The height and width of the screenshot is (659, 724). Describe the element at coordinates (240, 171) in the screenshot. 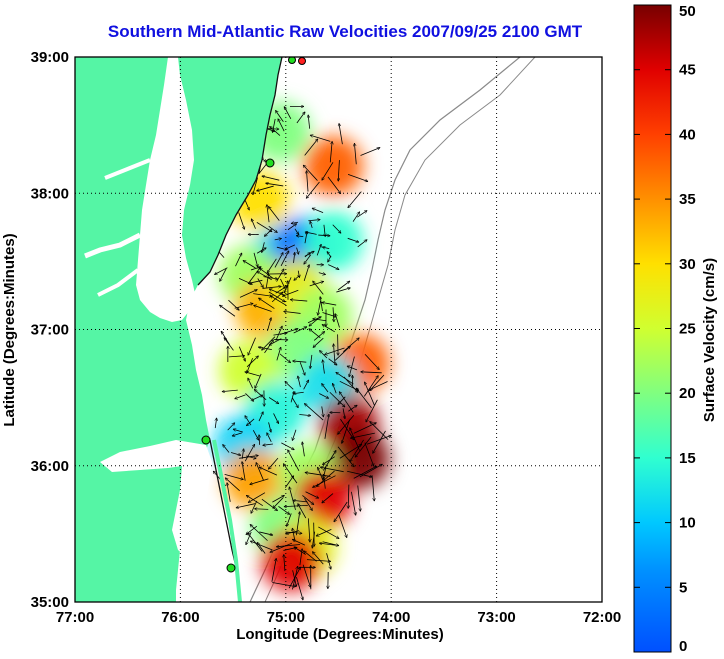

I see `coastline` at that location.